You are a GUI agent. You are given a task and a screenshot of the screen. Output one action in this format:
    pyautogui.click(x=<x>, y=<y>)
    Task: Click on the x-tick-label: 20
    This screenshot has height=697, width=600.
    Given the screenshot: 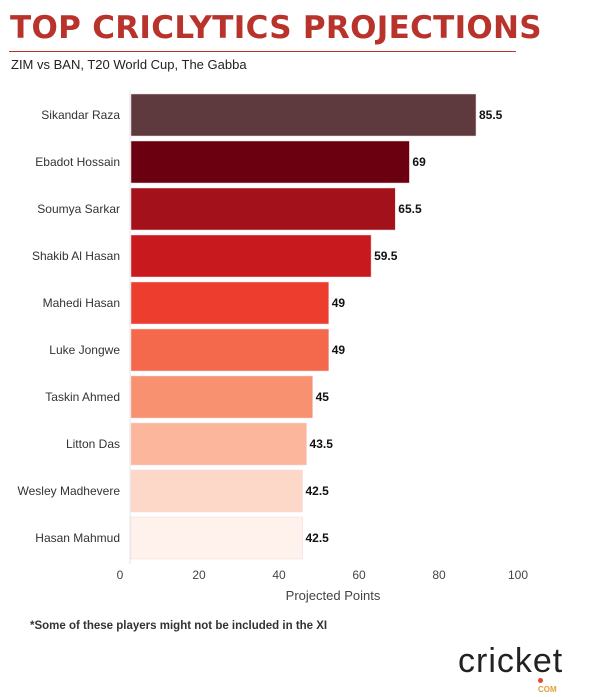 What is the action you would take?
    pyautogui.click(x=199, y=575)
    